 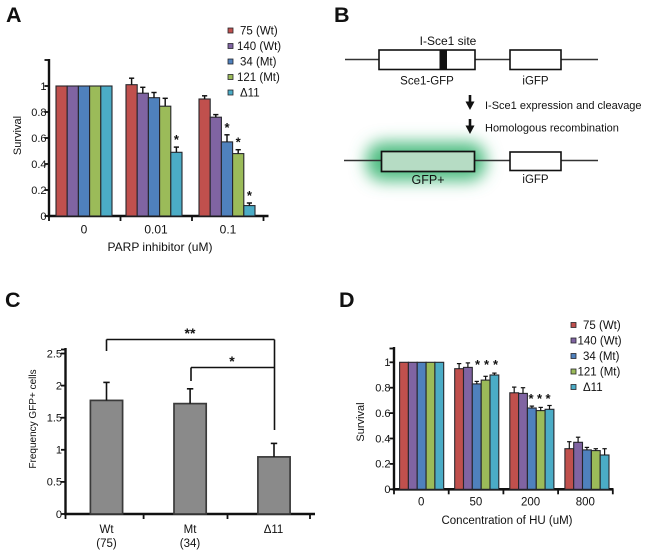 What do you see at coordinates (228, 230) in the screenshot?
I see `svg-text: 0.1` at bounding box center [228, 230].